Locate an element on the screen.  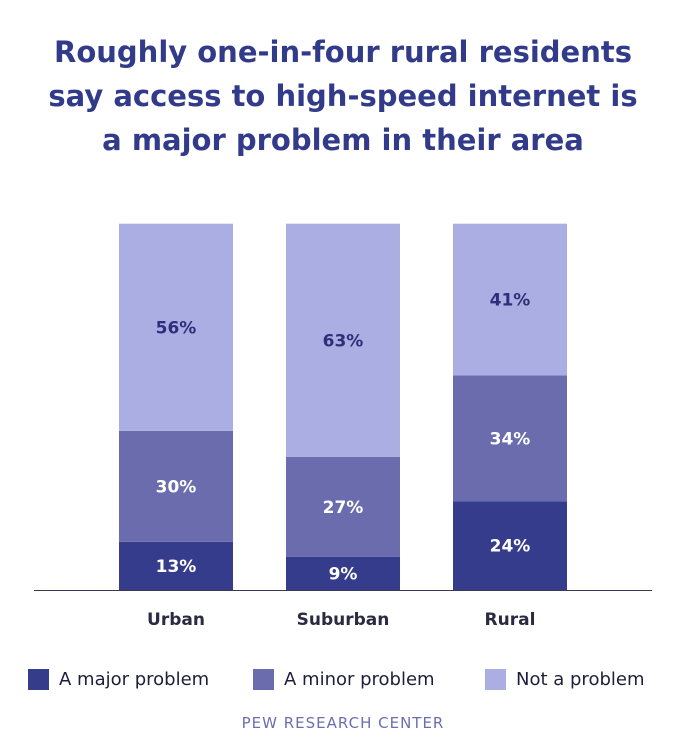
bar-urban-a-minor-problem is located at coordinates (176, 486).